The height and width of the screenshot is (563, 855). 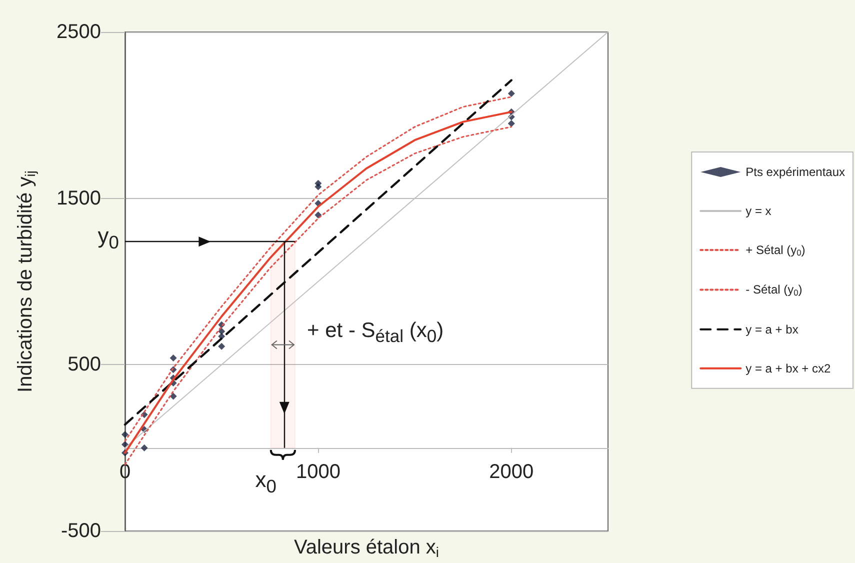 What do you see at coordinates (80, 531) in the screenshot?
I see `y-tick-label: -500` at bounding box center [80, 531].